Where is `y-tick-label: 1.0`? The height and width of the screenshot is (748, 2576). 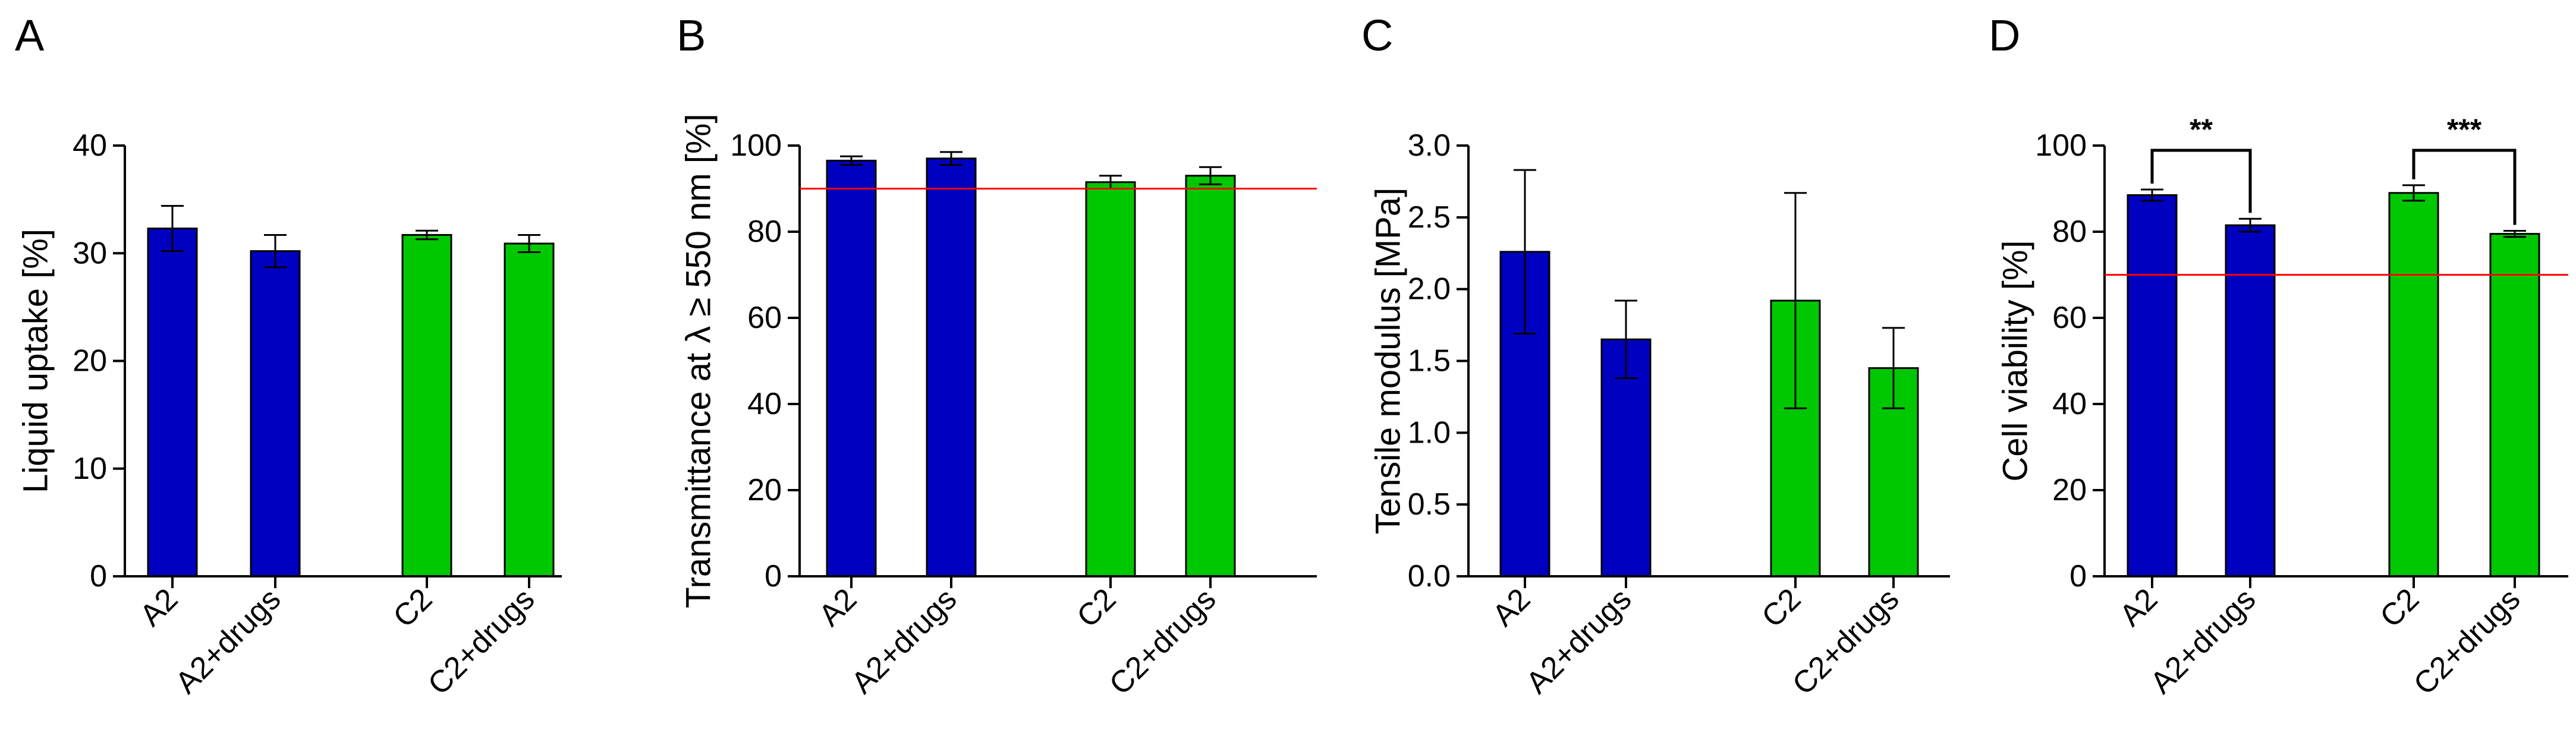 y-tick-label: 1.0 is located at coordinates (1429, 432).